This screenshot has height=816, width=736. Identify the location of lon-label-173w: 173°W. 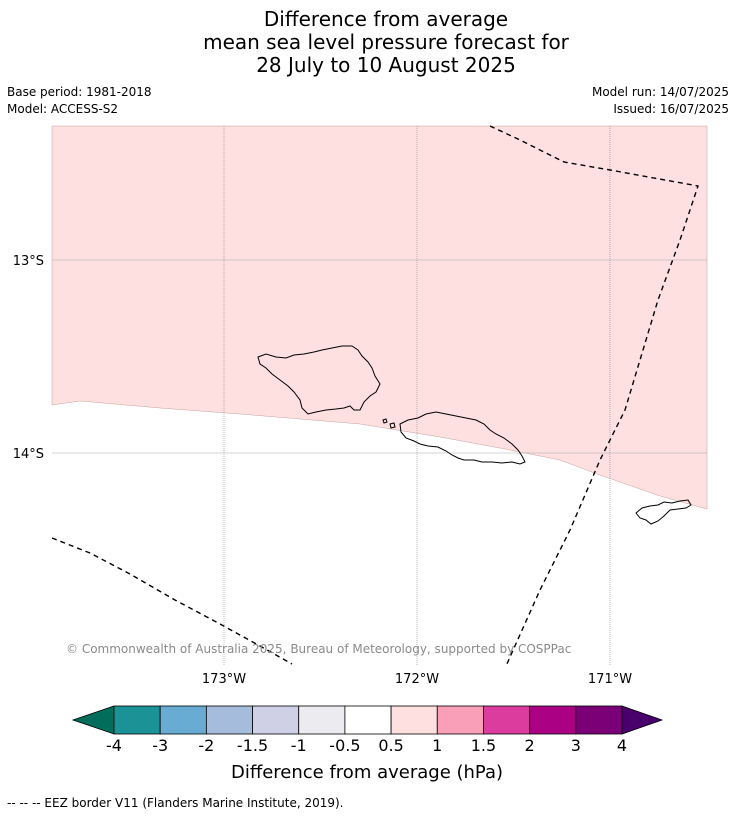
(224, 679).